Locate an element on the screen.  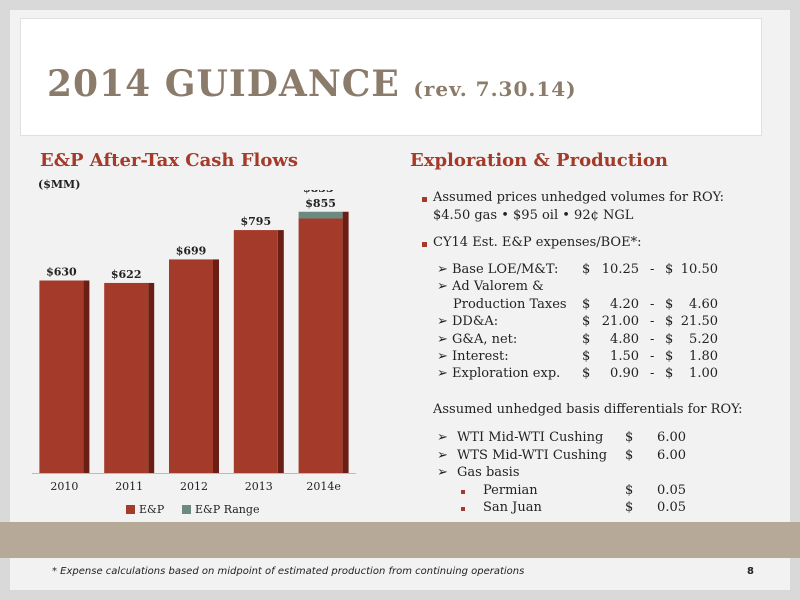
legend-ep: E&P is located at coordinates (145, 509).